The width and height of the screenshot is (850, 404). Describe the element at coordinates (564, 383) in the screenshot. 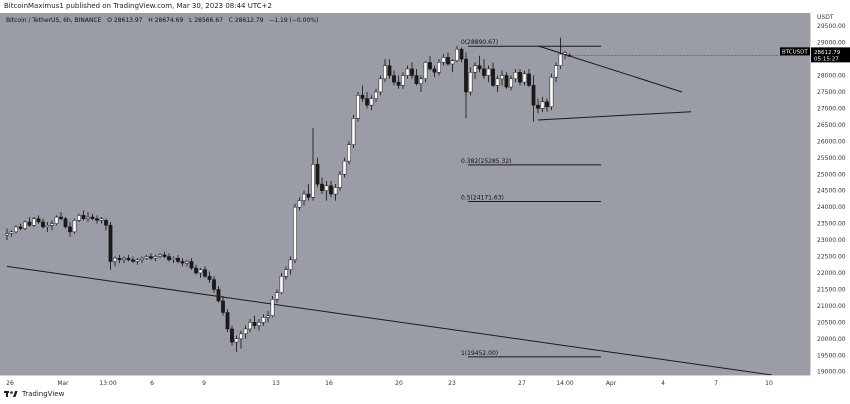

I see `time-axis-tick: 14:00` at that location.